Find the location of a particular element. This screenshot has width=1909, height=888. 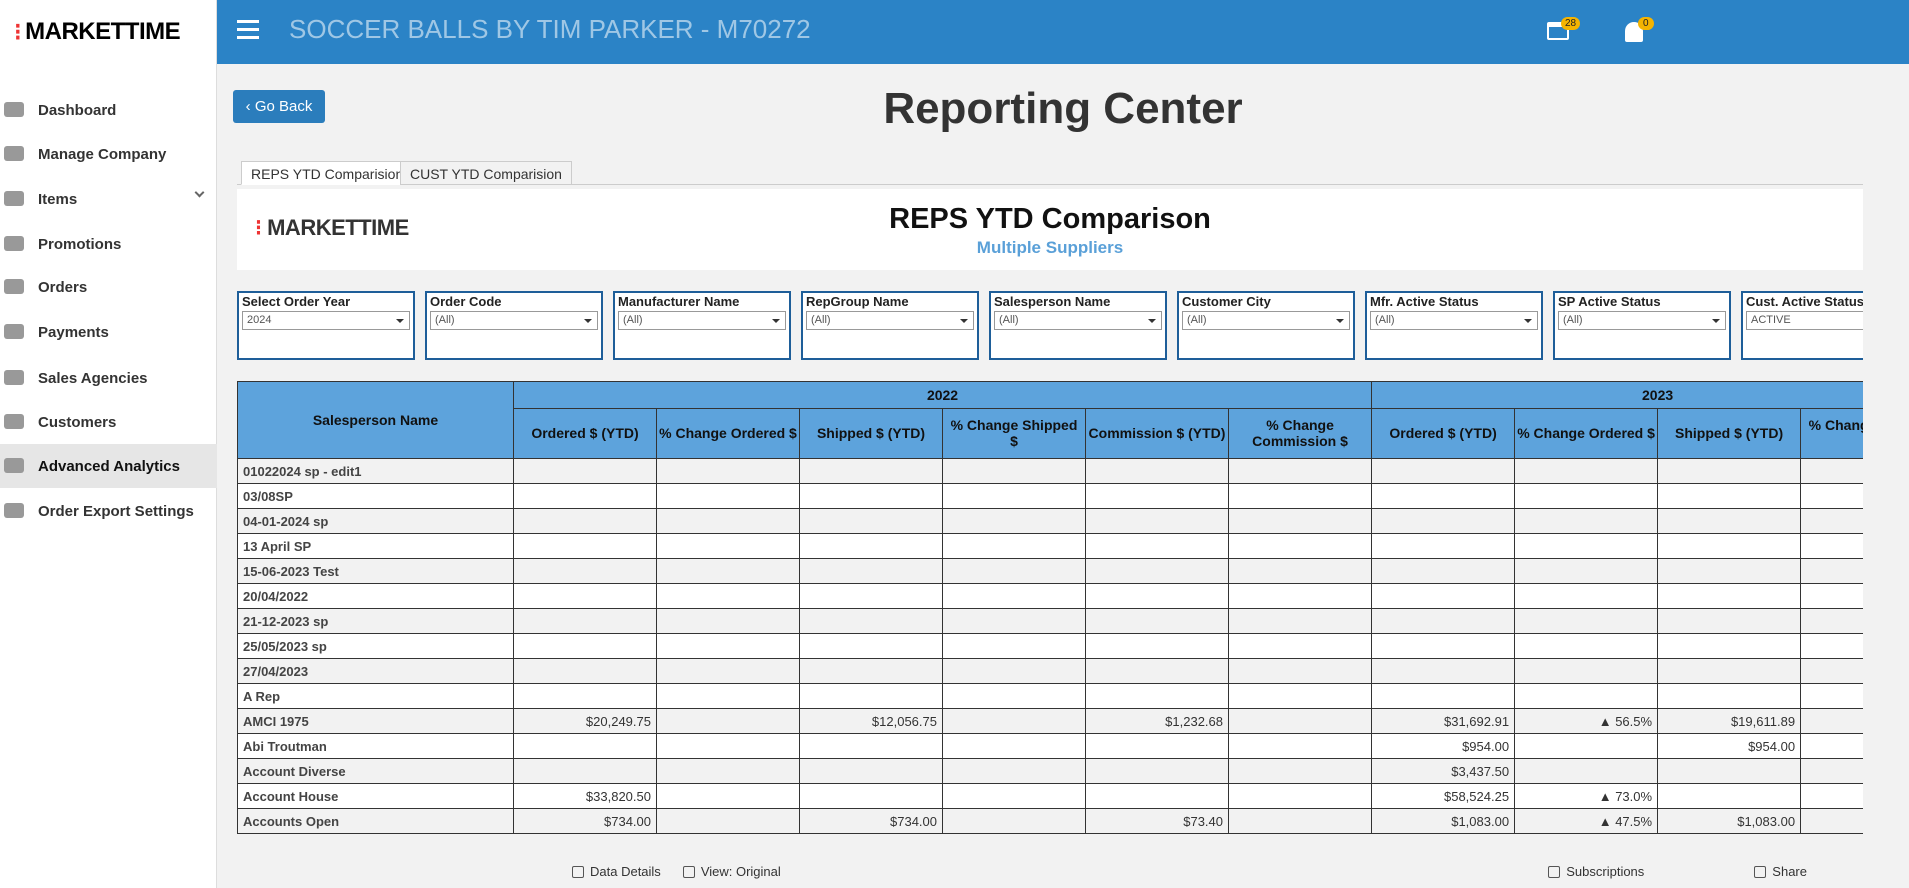

nav-item: Manage Company is located at coordinates (108, 154).